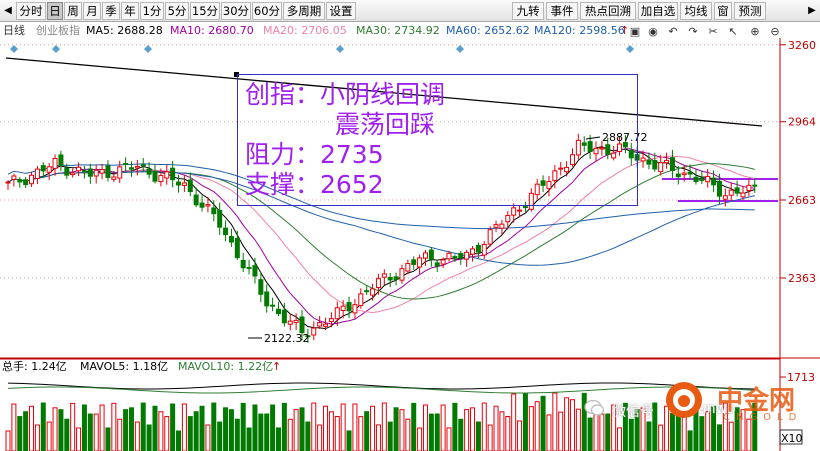 The image size is (820, 451). I want to click on redo-icon: ↷, so click(693, 31).